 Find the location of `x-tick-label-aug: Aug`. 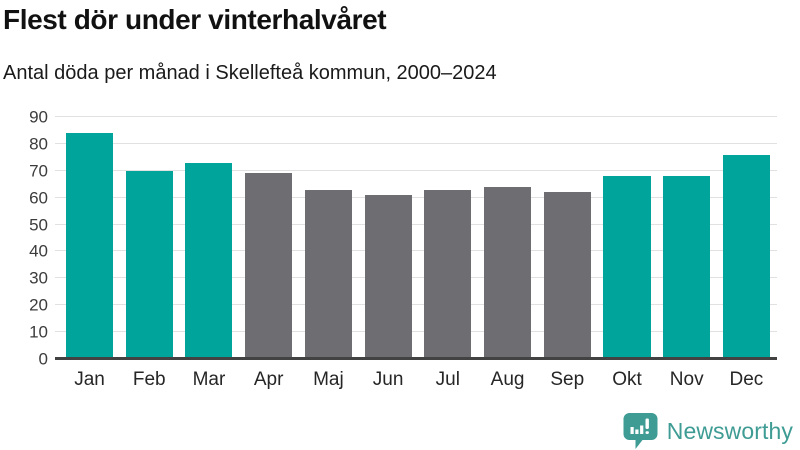

x-tick-label-aug: Aug is located at coordinates (507, 379).